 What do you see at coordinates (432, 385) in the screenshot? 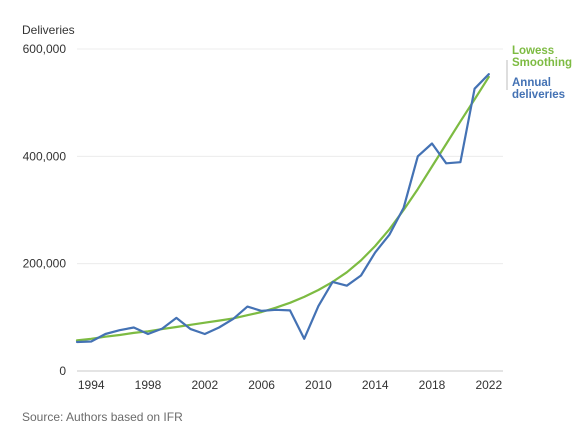
I see `x-tick-label: 2018` at bounding box center [432, 385].